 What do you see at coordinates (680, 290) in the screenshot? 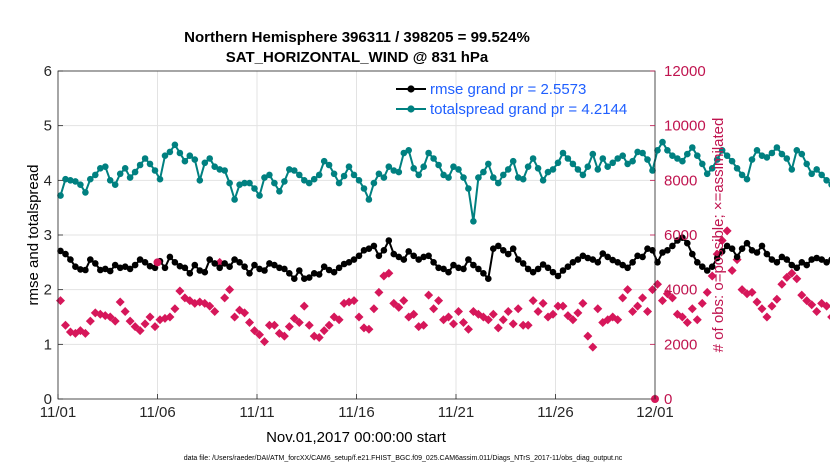
I see `y-right-tick-label: 4000` at bounding box center [680, 290].